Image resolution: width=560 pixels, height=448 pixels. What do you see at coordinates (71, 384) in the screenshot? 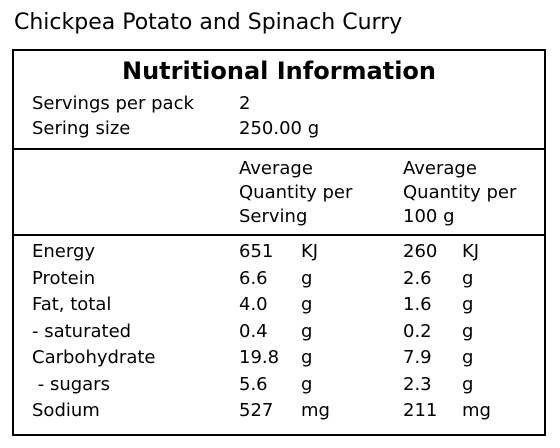
I see `nutrient-name: - sugars` at bounding box center [71, 384].